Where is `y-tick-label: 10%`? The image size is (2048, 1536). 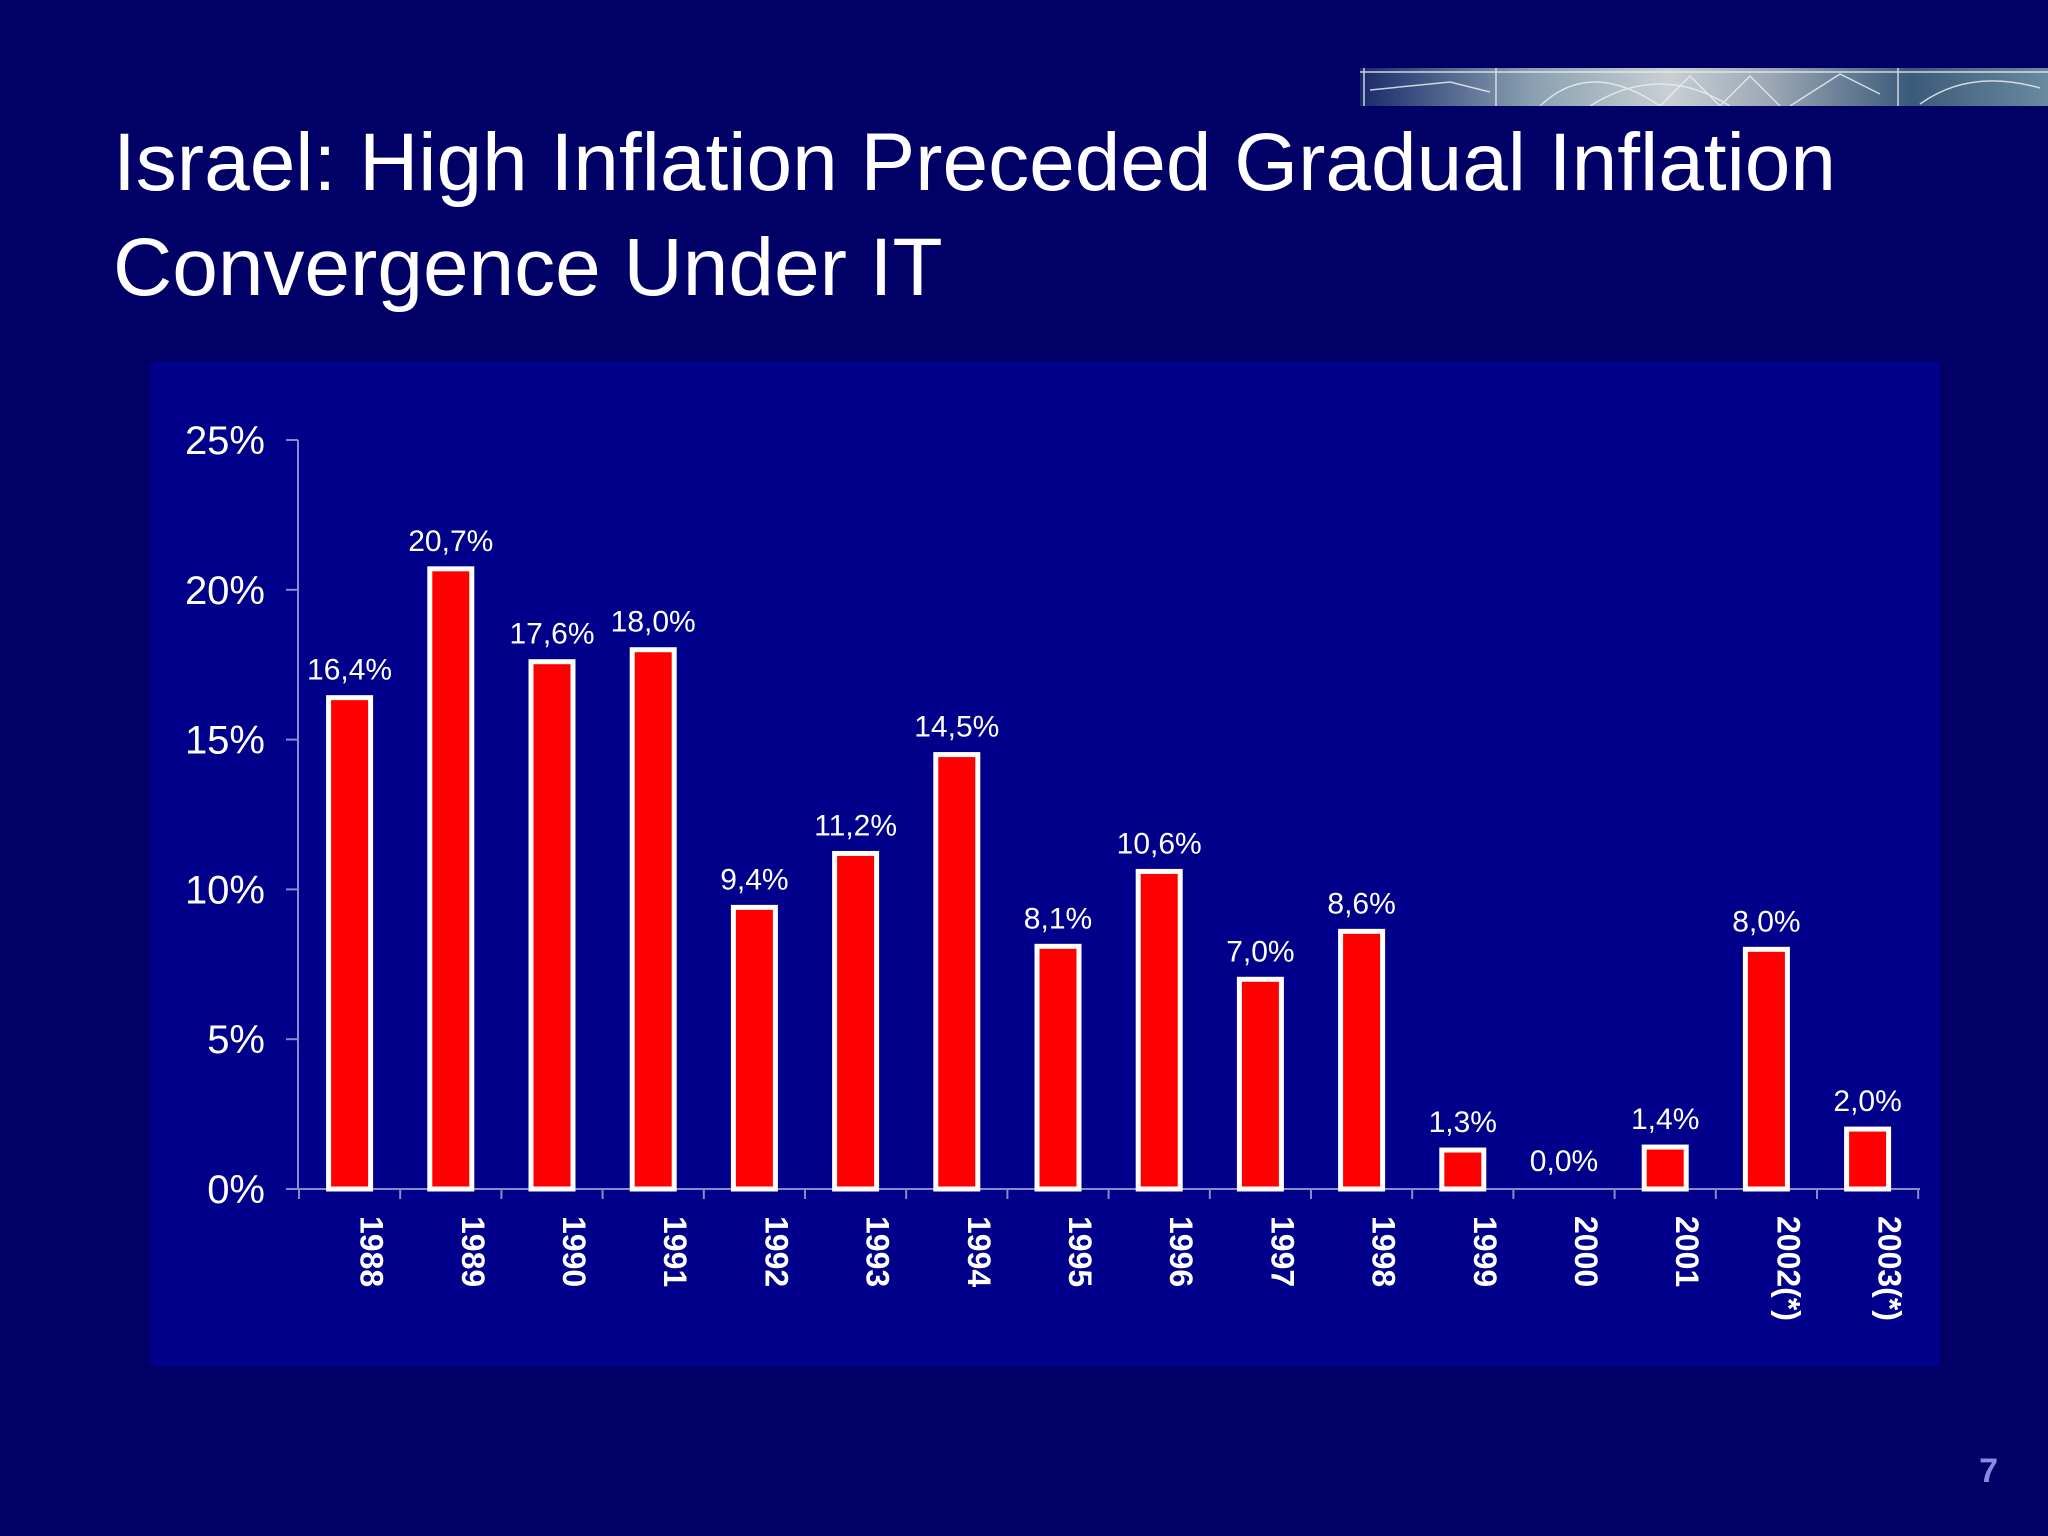 y-tick-label: 10% is located at coordinates (225, 890).